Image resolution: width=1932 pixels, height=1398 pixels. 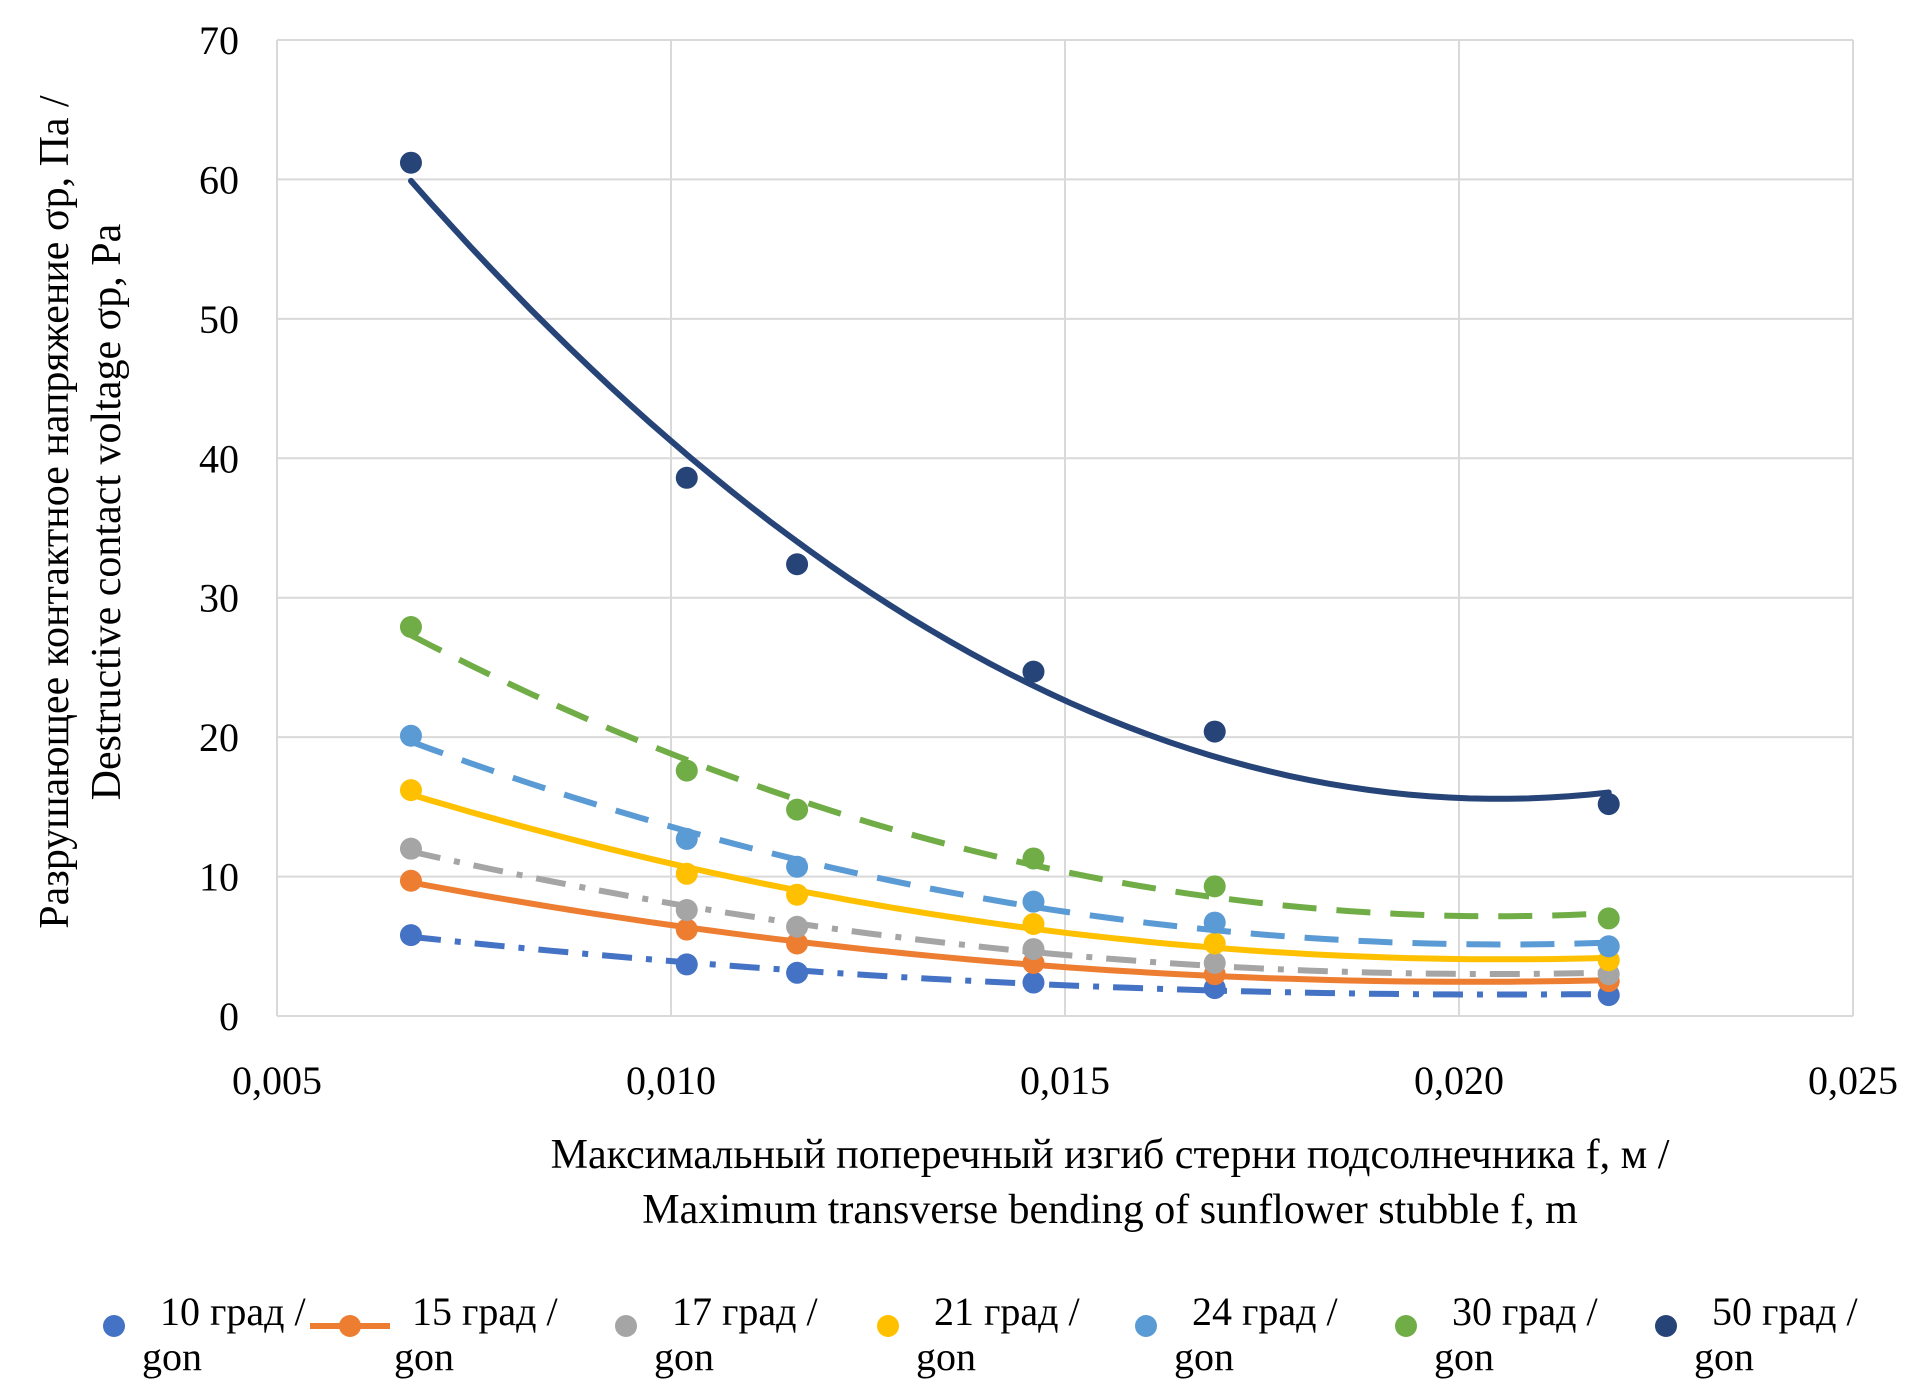 I want to click on y-tick-label: 20, so click(x=219, y=737).